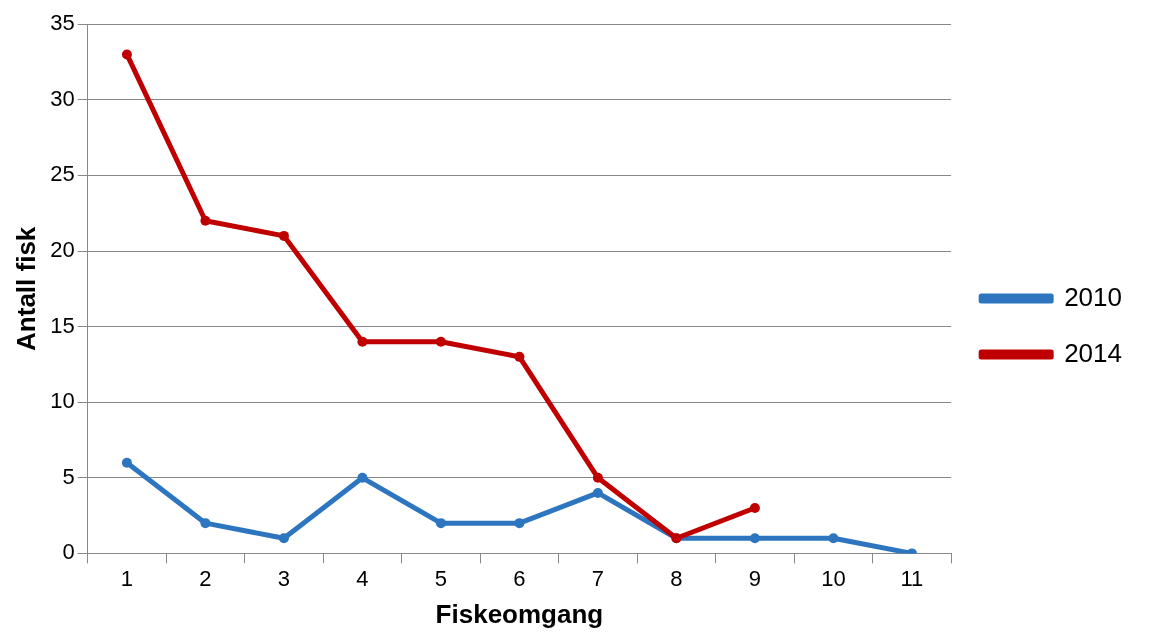 The height and width of the screenshot is (643, 1150). Describe the element at coordinates (68, 476) in the screenshot. I see `y-tick-label: 5` at that location.